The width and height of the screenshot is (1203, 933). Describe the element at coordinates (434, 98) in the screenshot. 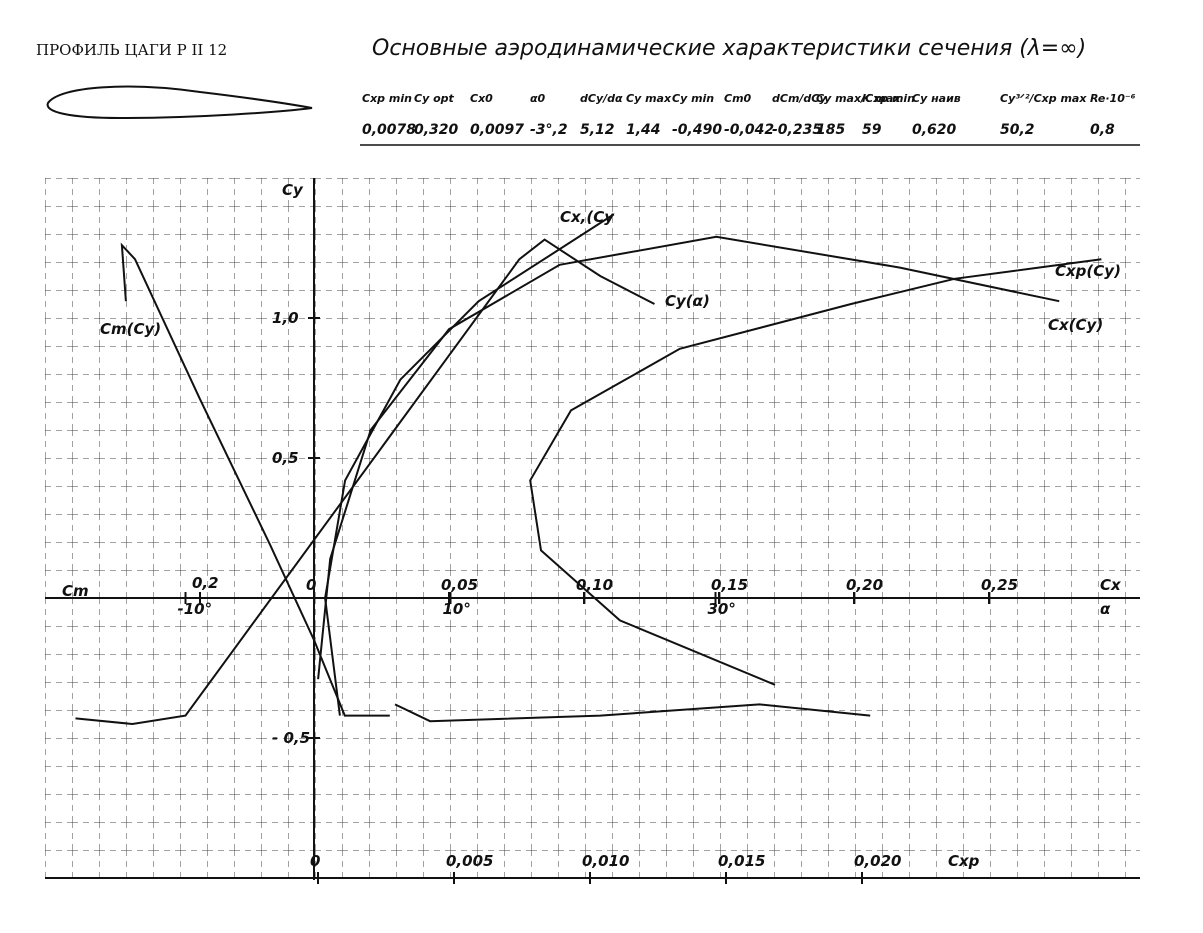

I see `table-header: Cy opt` at that location.